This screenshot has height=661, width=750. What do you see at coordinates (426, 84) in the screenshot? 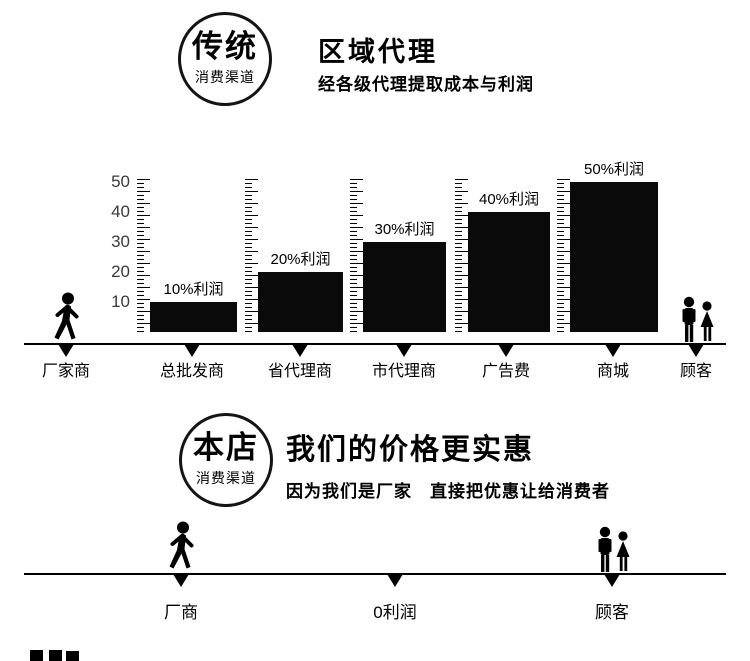
I see `section-subtitle-traditional: 经各级代理提取成本与利润` at bounding box center [426, 84].